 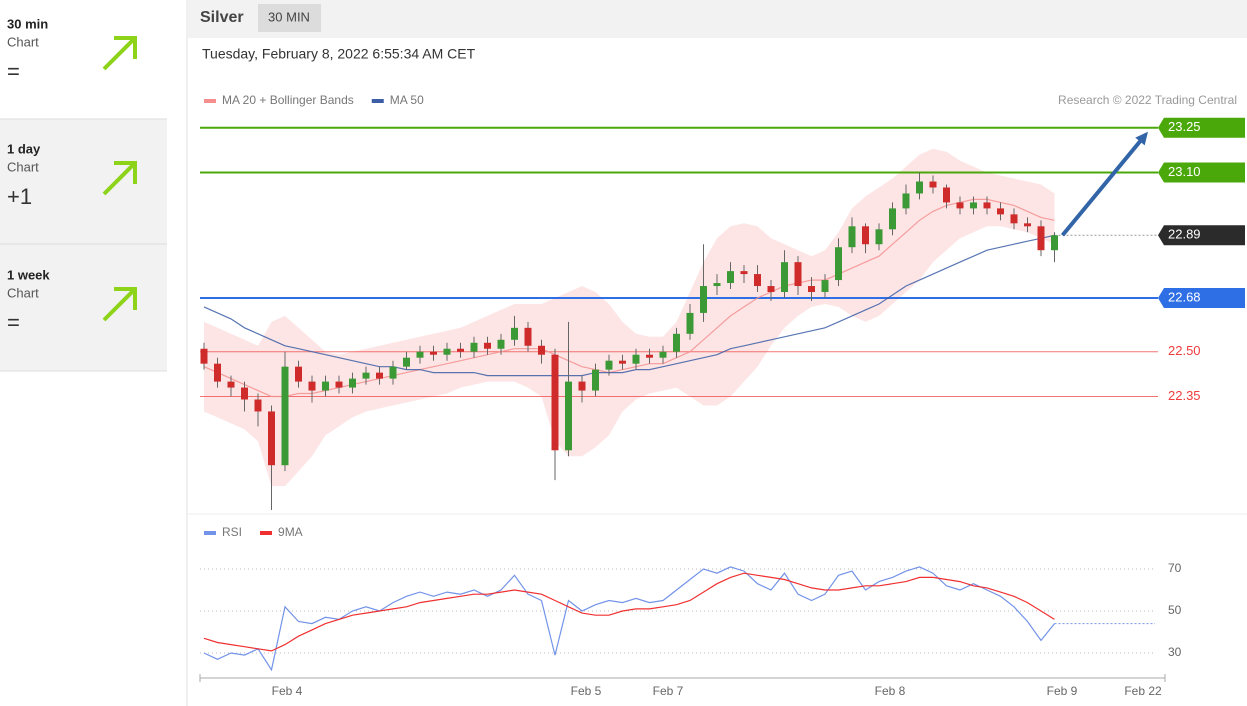 What do you see at coordinates (1175, 652) in the screenshot?
I see `y-tick-label: 30` at bounding box center [1175, 652].